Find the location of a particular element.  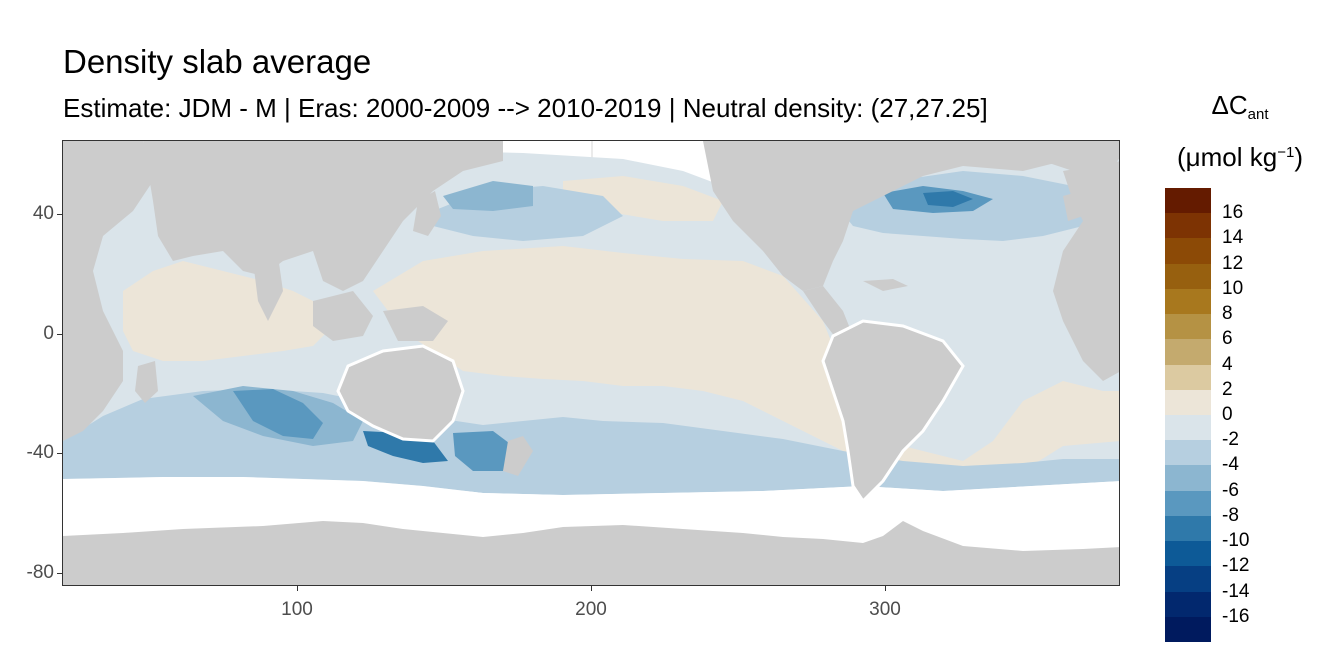

y-tick-label: -80 is located at coordinates (40, 572).